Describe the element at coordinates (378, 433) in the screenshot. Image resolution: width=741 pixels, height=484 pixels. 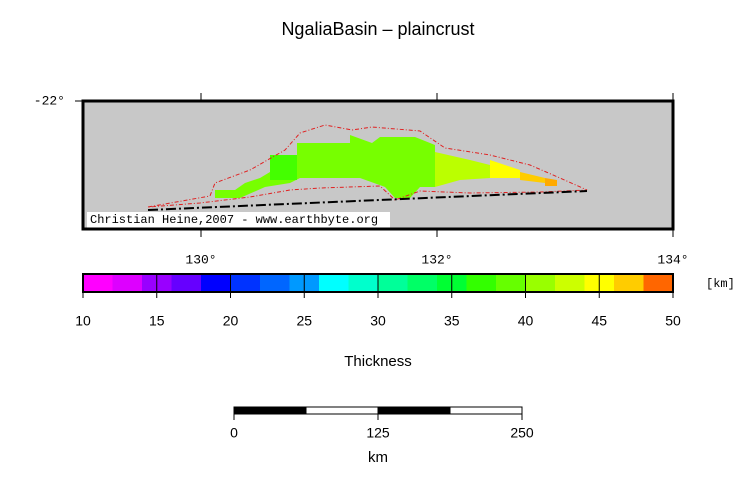
I see `scalebar-tick-label: 125` at that location.